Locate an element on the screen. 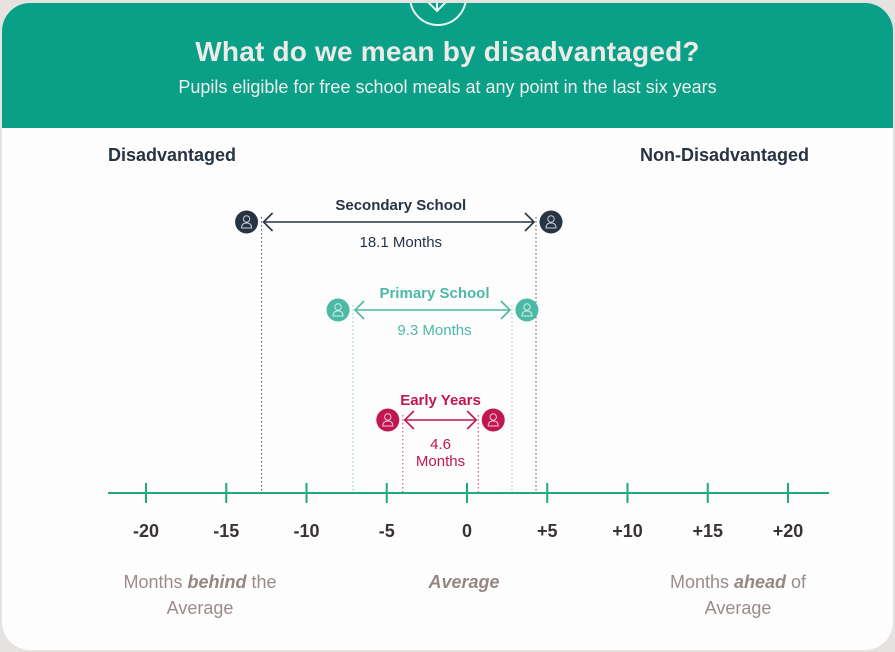 The width and height of the screenshot is (895, 652). gap-label: 9.3 Months is located at coordinates (434, 330).